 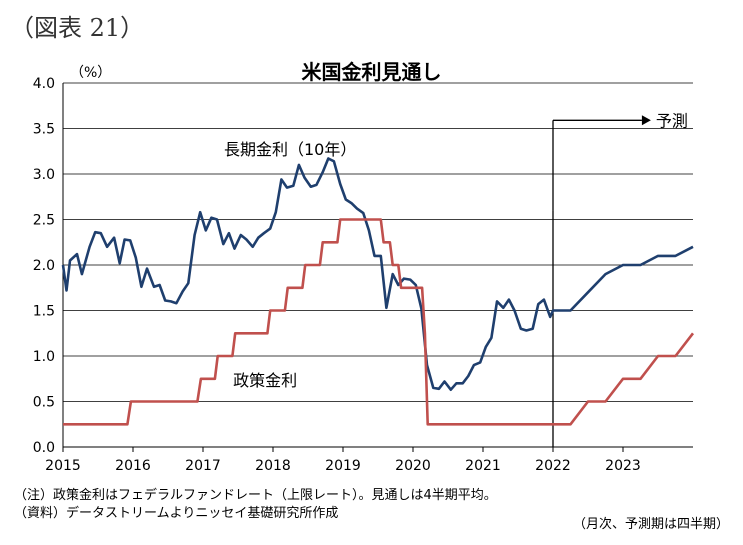 I want to click on y-tick-label: 2.0, so click(x=44, y=266).